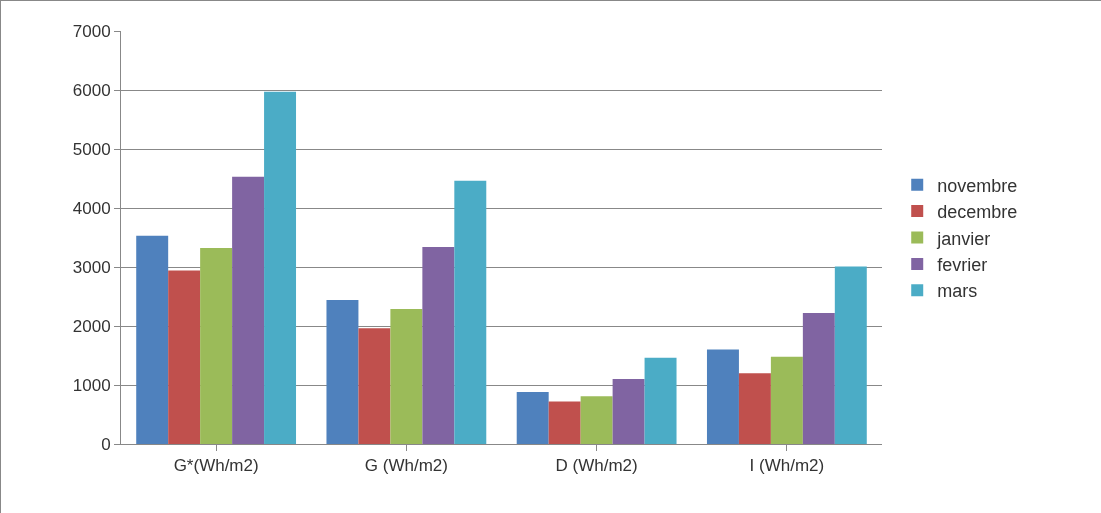  I want to click on legend-label: janvier, so click(963, 238).